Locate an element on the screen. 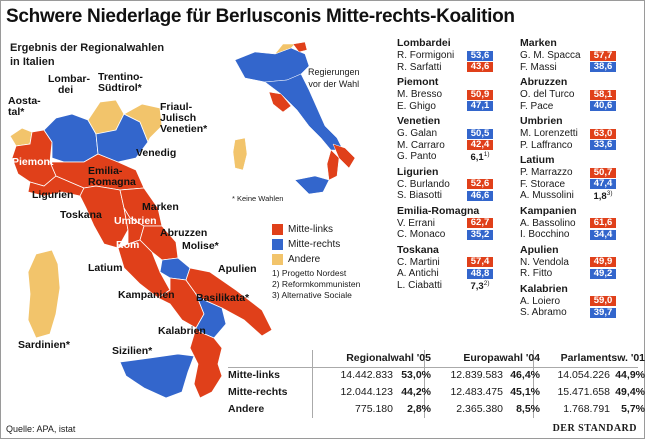 This screenshot has height=439, width=645. votes-cell: 12.044.123 is located at coordinates (366, 392).